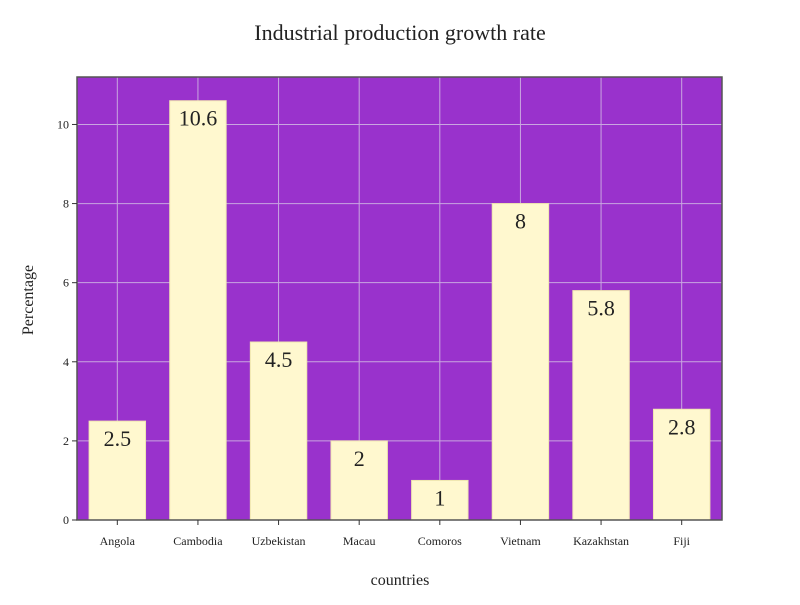 The width and height of the screenshot is (800, 605). What do you see at coordinates (601, 308) in the screenshot?
I see `data-label: 5.8` at bounding box center [601, 308].